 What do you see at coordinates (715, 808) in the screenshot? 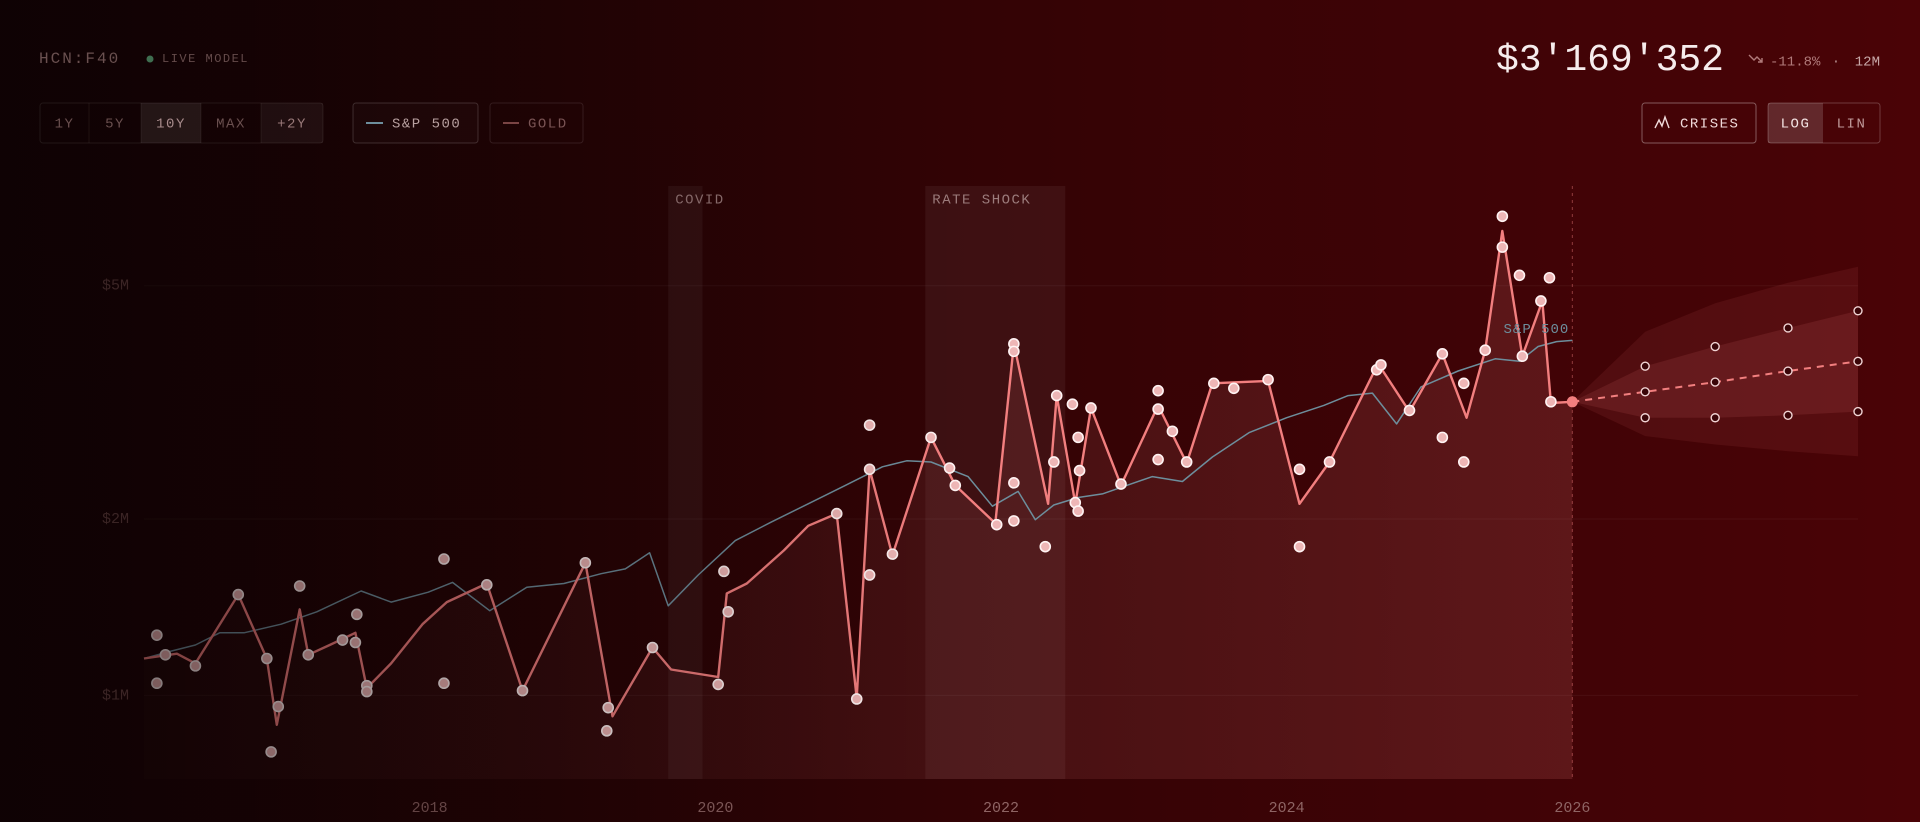
I see `x-tick-label: 2020` at bounding box center [715, 808].